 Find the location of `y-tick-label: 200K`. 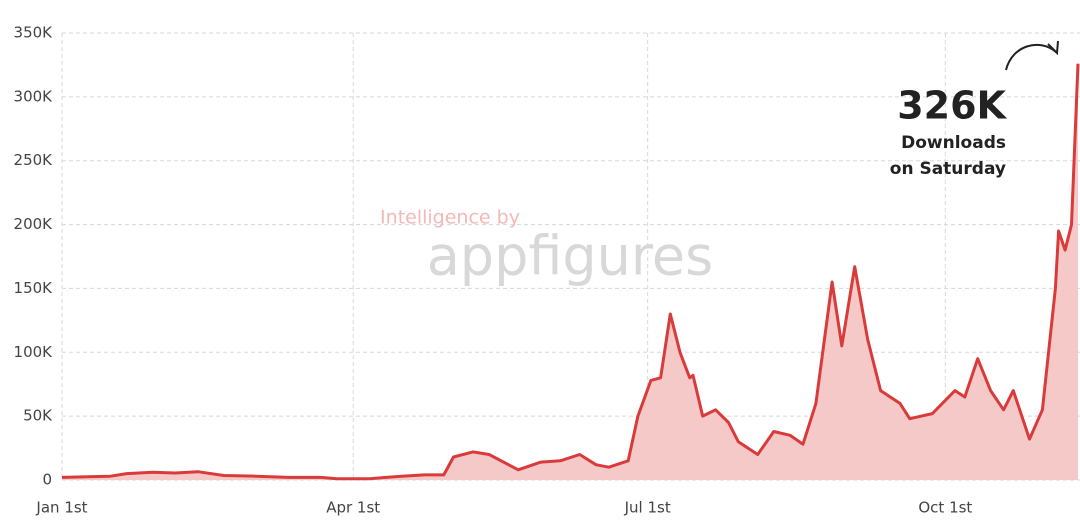

y-tick-label: 200K is located at coordinates (34, 224).